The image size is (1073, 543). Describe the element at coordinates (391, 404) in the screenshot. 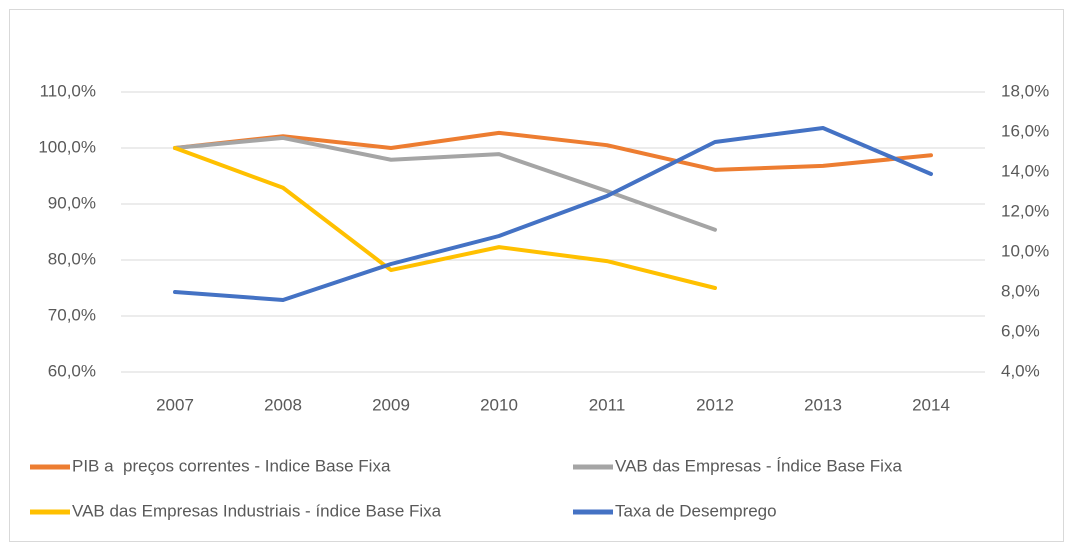

I see `x-tick-label: 2009` at that location.